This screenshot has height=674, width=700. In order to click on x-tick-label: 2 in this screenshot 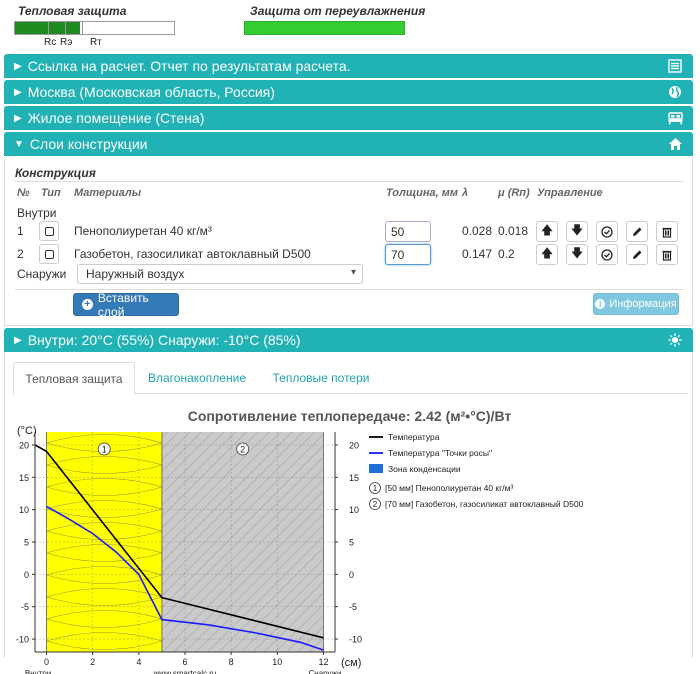, I will do `click(92, 662)`.